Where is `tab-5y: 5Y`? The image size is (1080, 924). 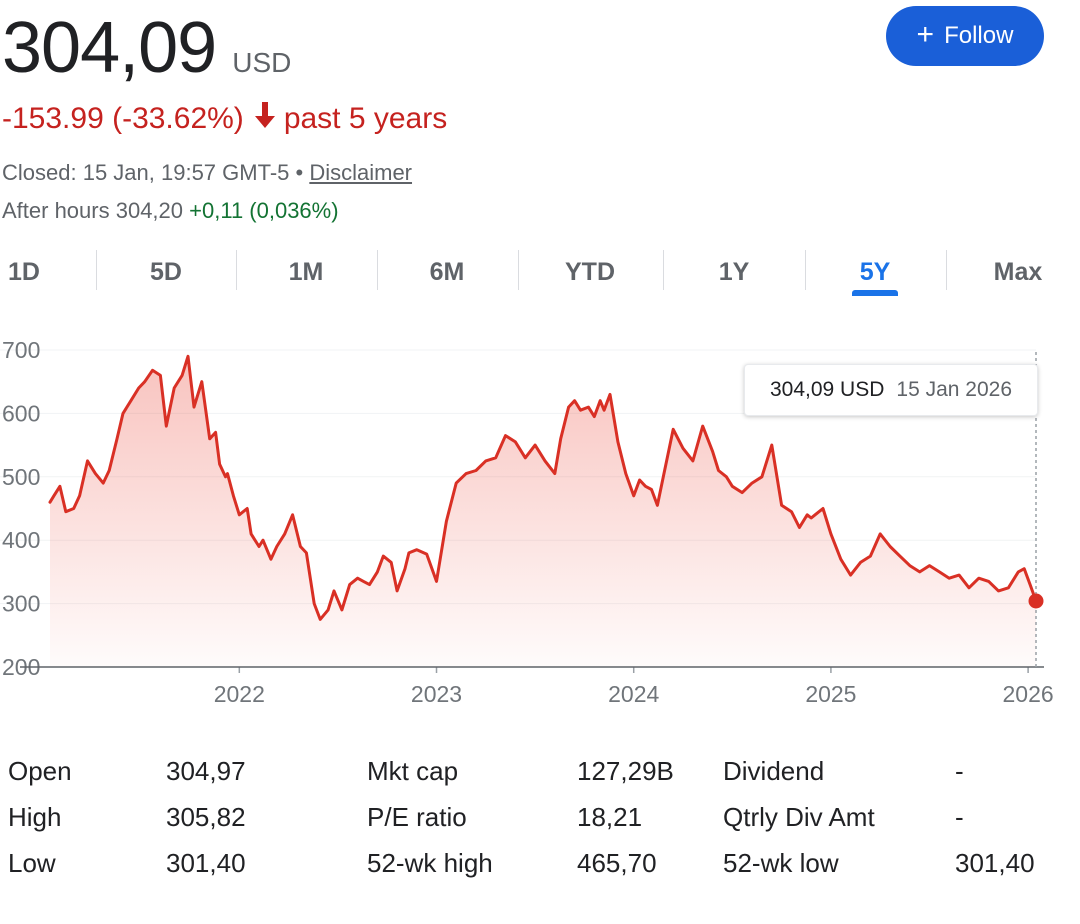 tab-5y: 5Y is located at coordinates (875, 272).